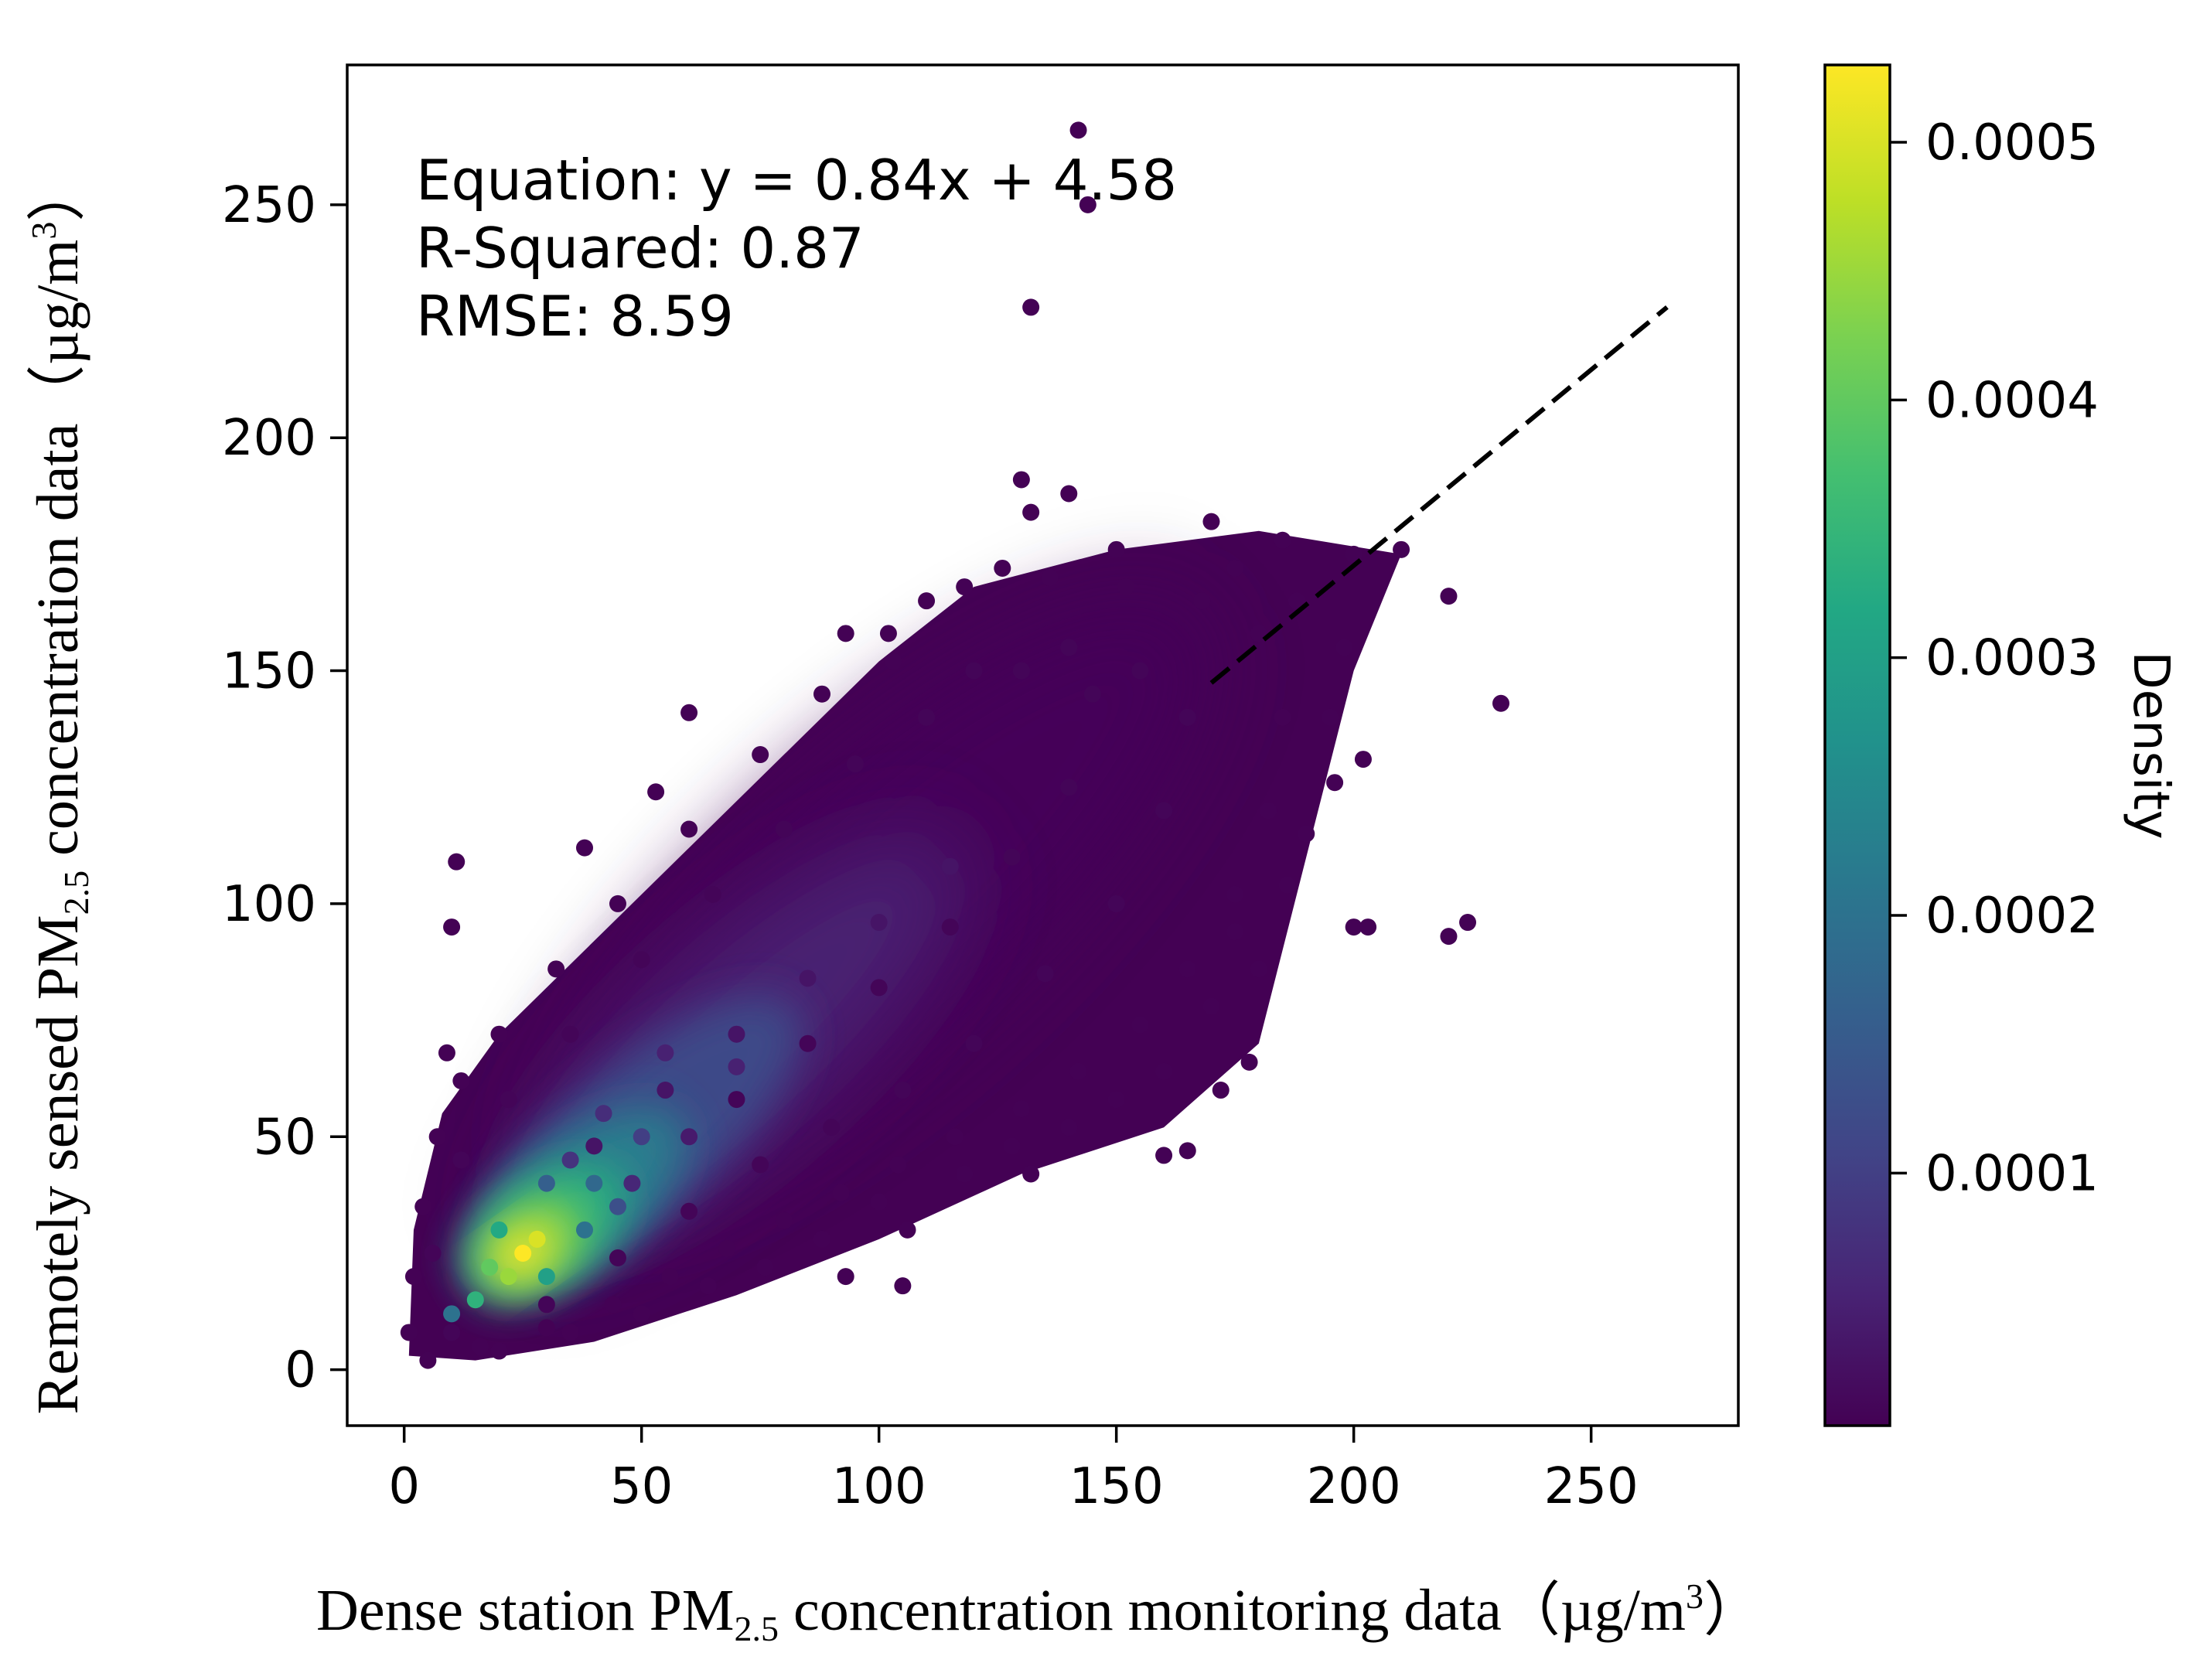 The height and width of the screenshot is (1680, 2193). I want to click on colorbar-tick-label: 0.0001, so click(2012, 1173).